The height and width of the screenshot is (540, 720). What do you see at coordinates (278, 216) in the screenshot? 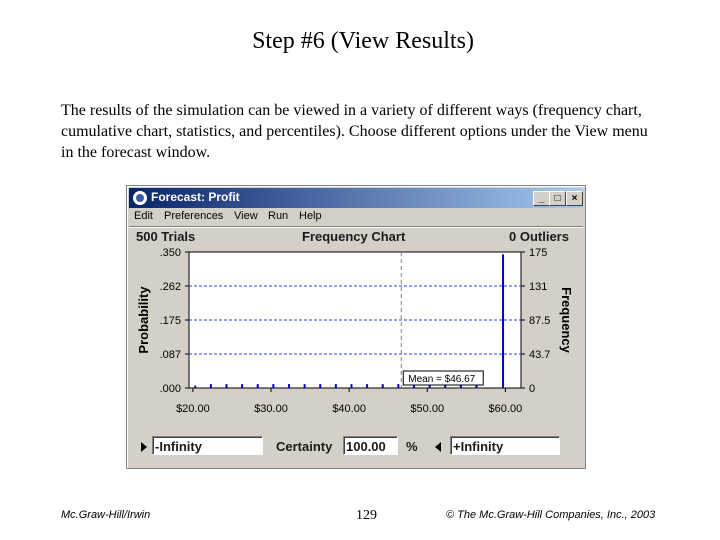
I see `menu-run: Run` at bounding box center [278, 216].